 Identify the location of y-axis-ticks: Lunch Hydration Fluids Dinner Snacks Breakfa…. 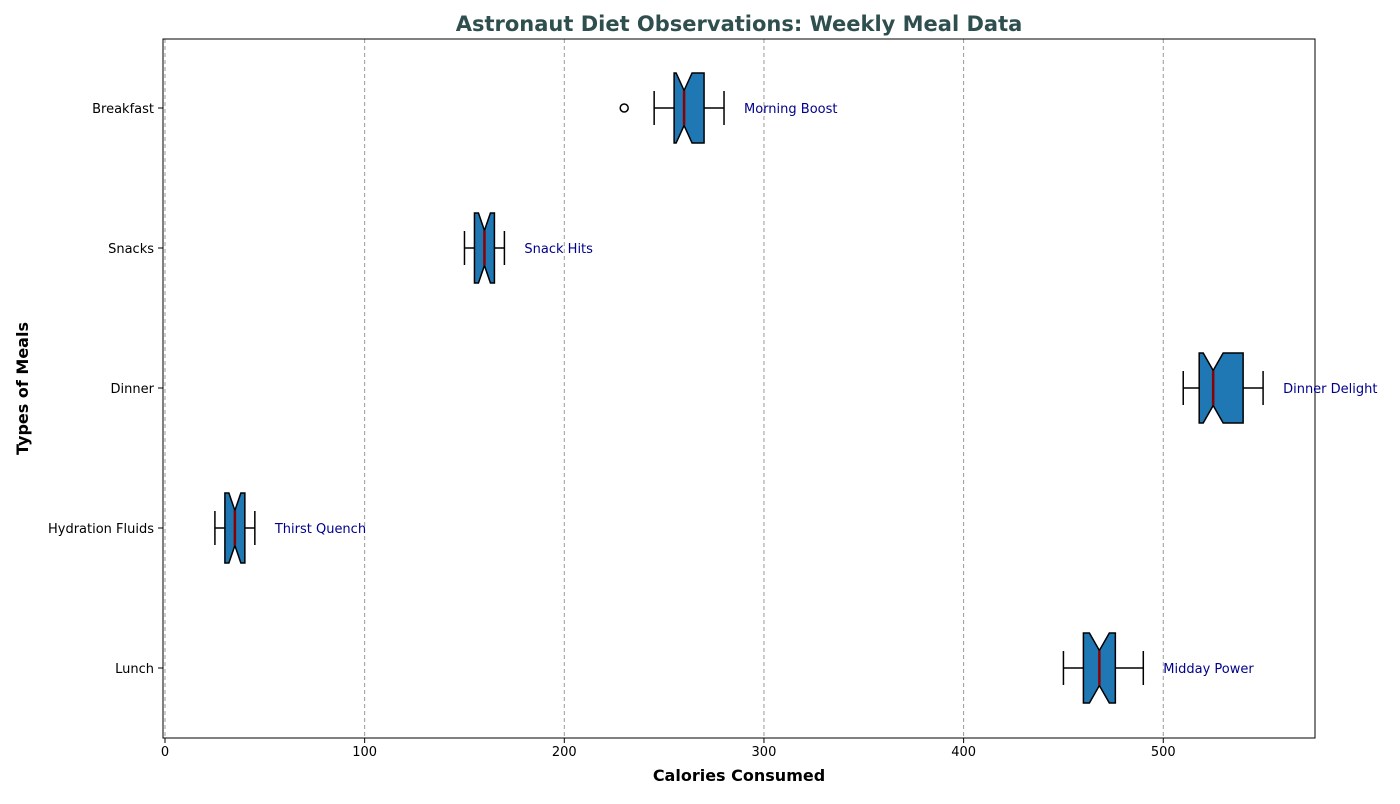
(105, 389).